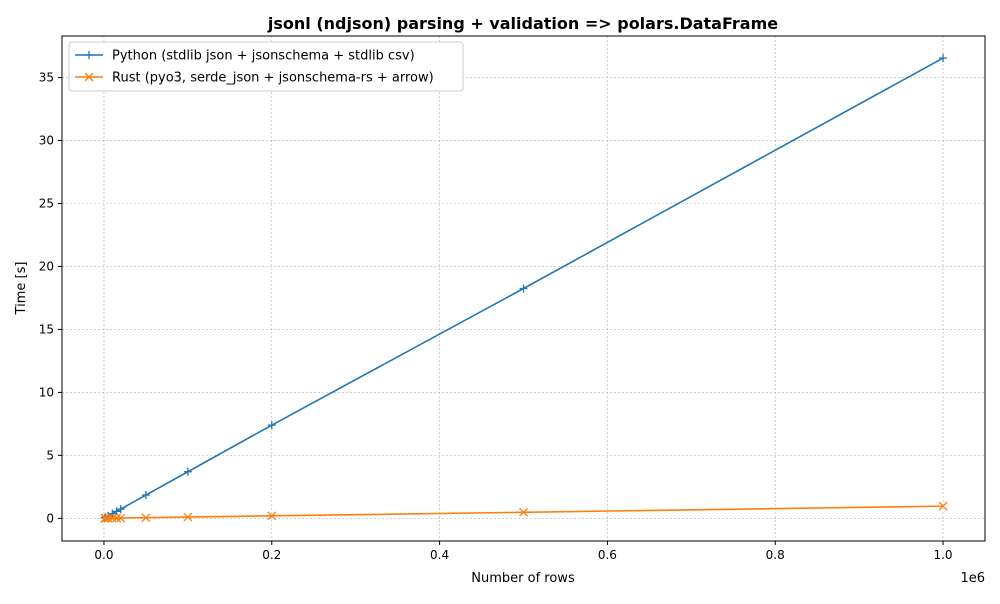  I want to click on y-tick-label: 35, so click(46, 78).